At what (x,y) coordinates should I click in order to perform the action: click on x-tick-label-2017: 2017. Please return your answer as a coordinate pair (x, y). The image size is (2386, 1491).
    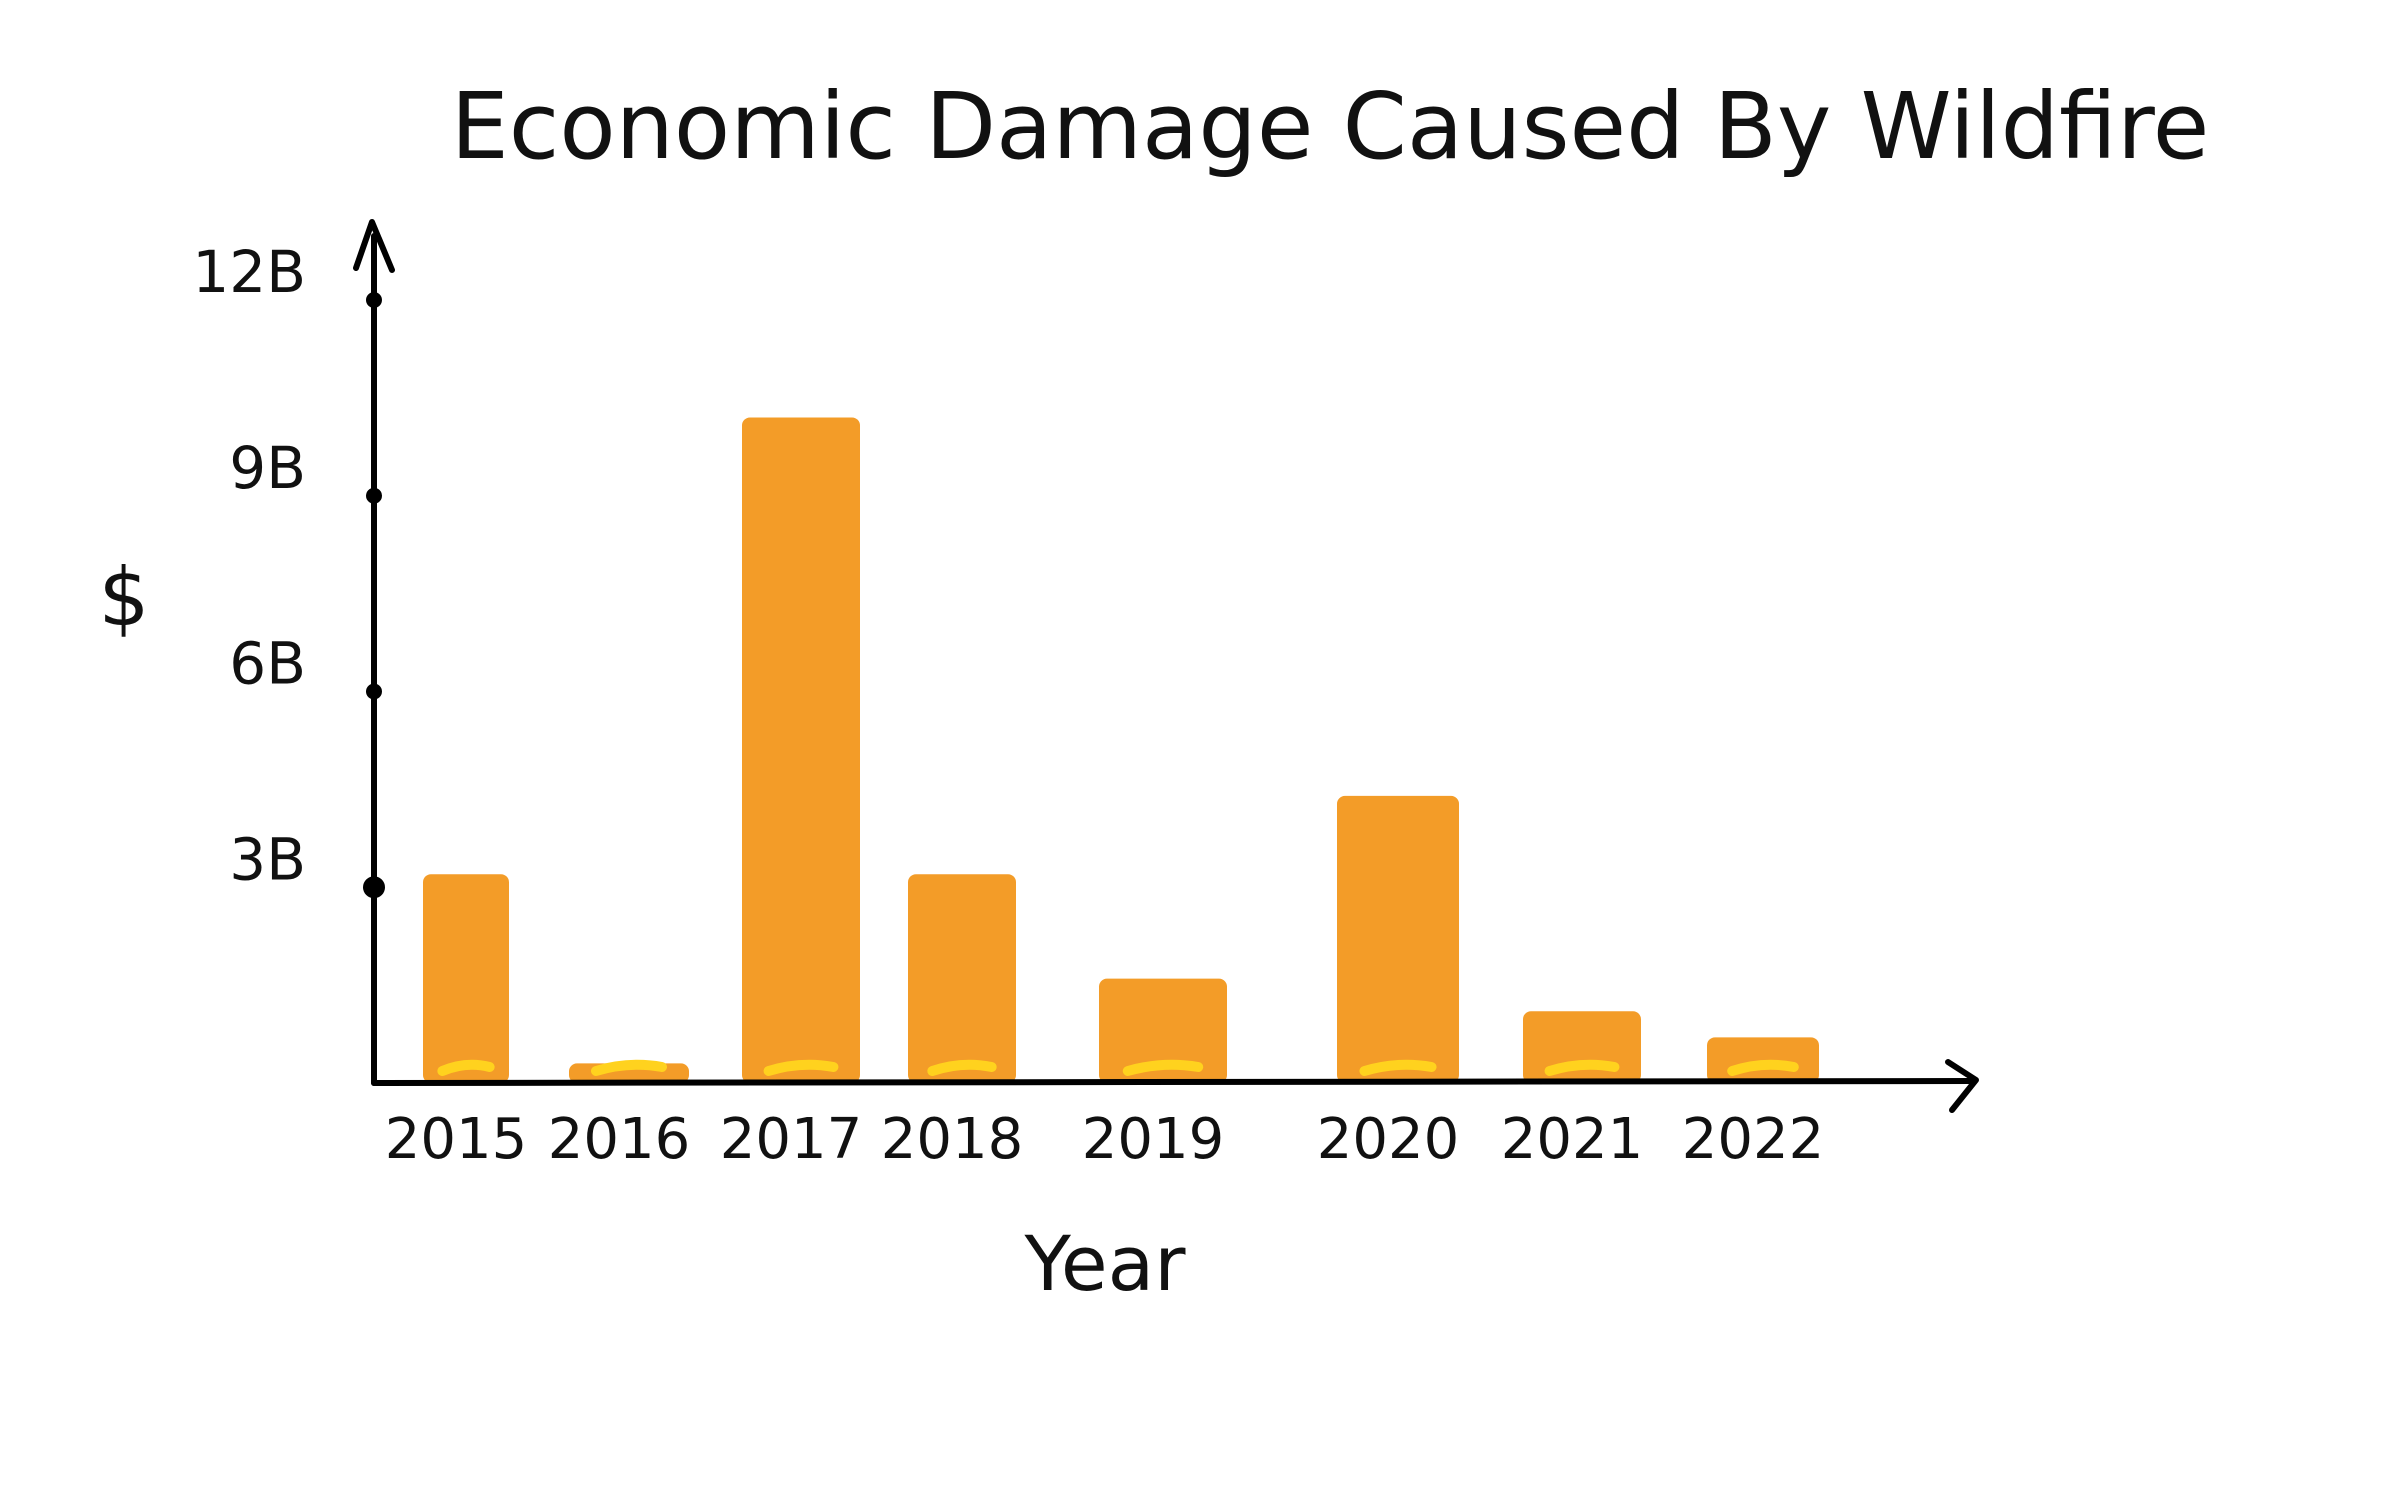
    Looking at the image, I should click on (791, 1139).